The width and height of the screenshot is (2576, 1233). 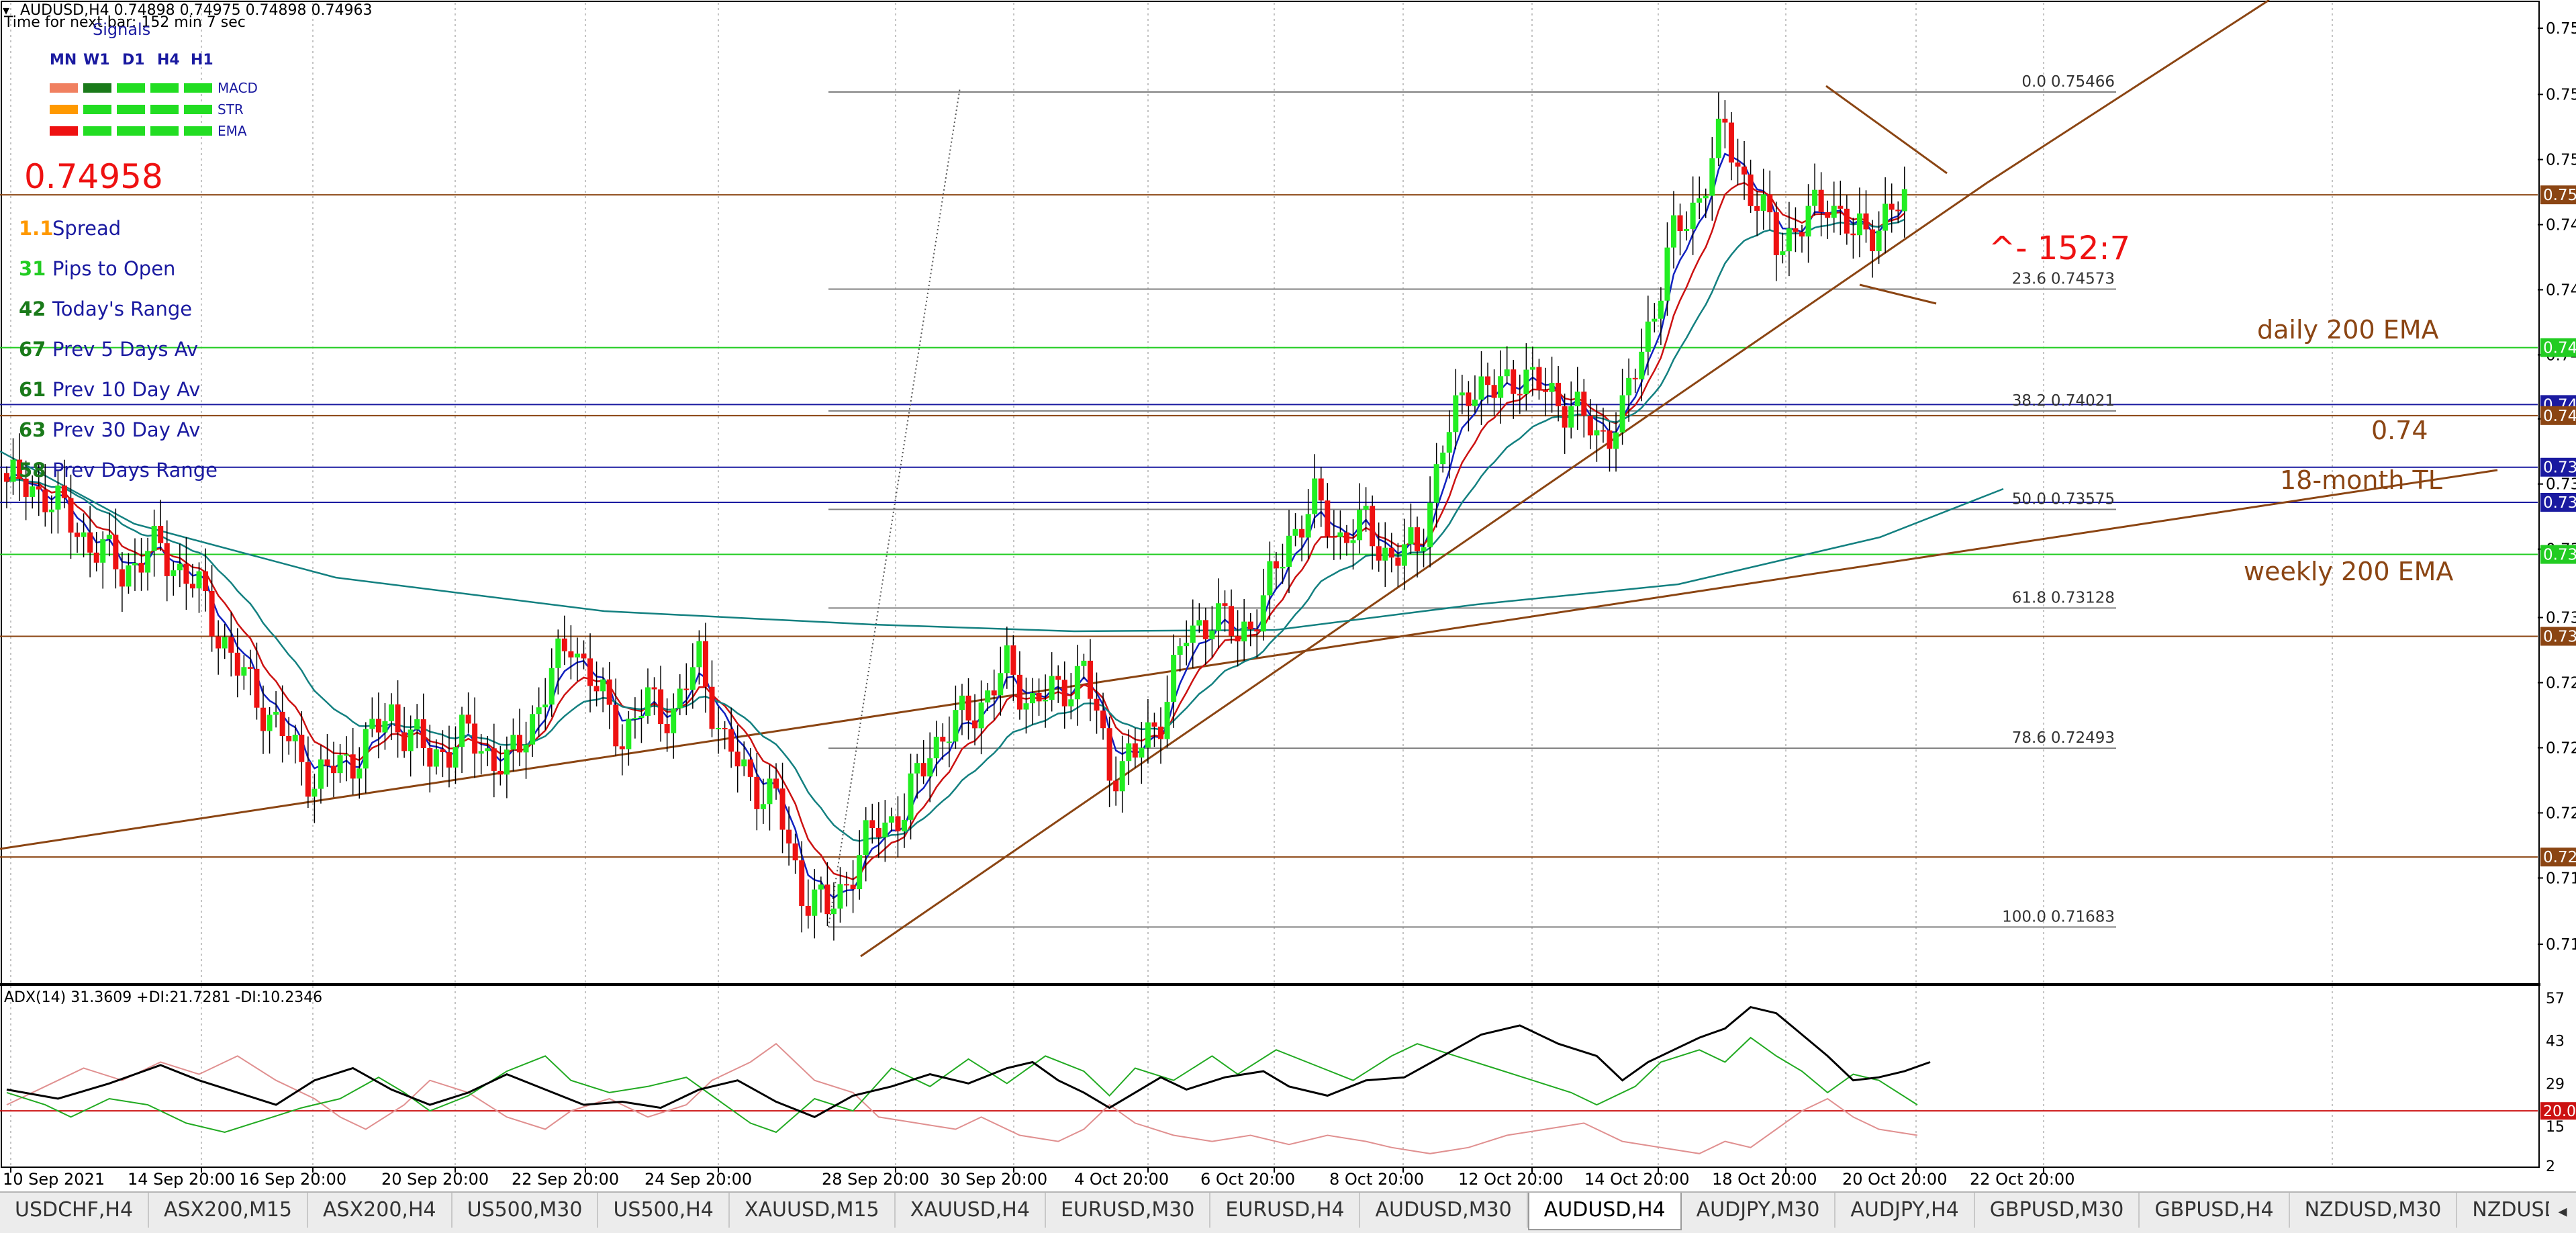 I want to click on tab-audjpy-h4: AUDJPY,H4, so click(x=1905, y=1210).